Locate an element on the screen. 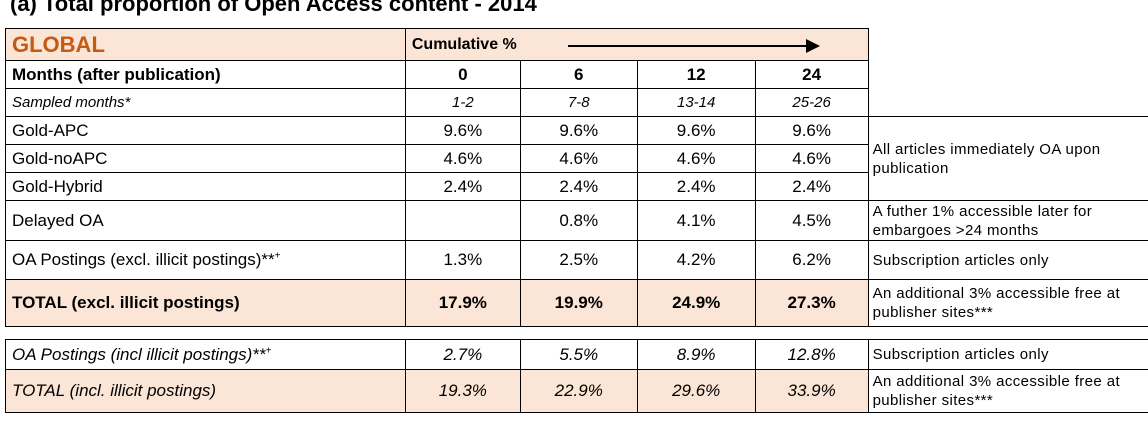  value-cell: 2.5% is located at coordinates (578, 260).